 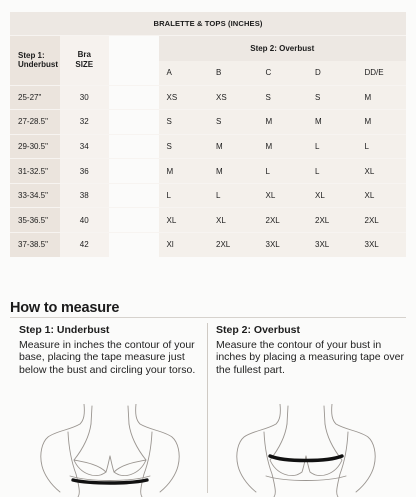 What do you see at coordinates (183, 73) in the screenshot?
I see `cup-letter: A` at bounding box center [183, 73].